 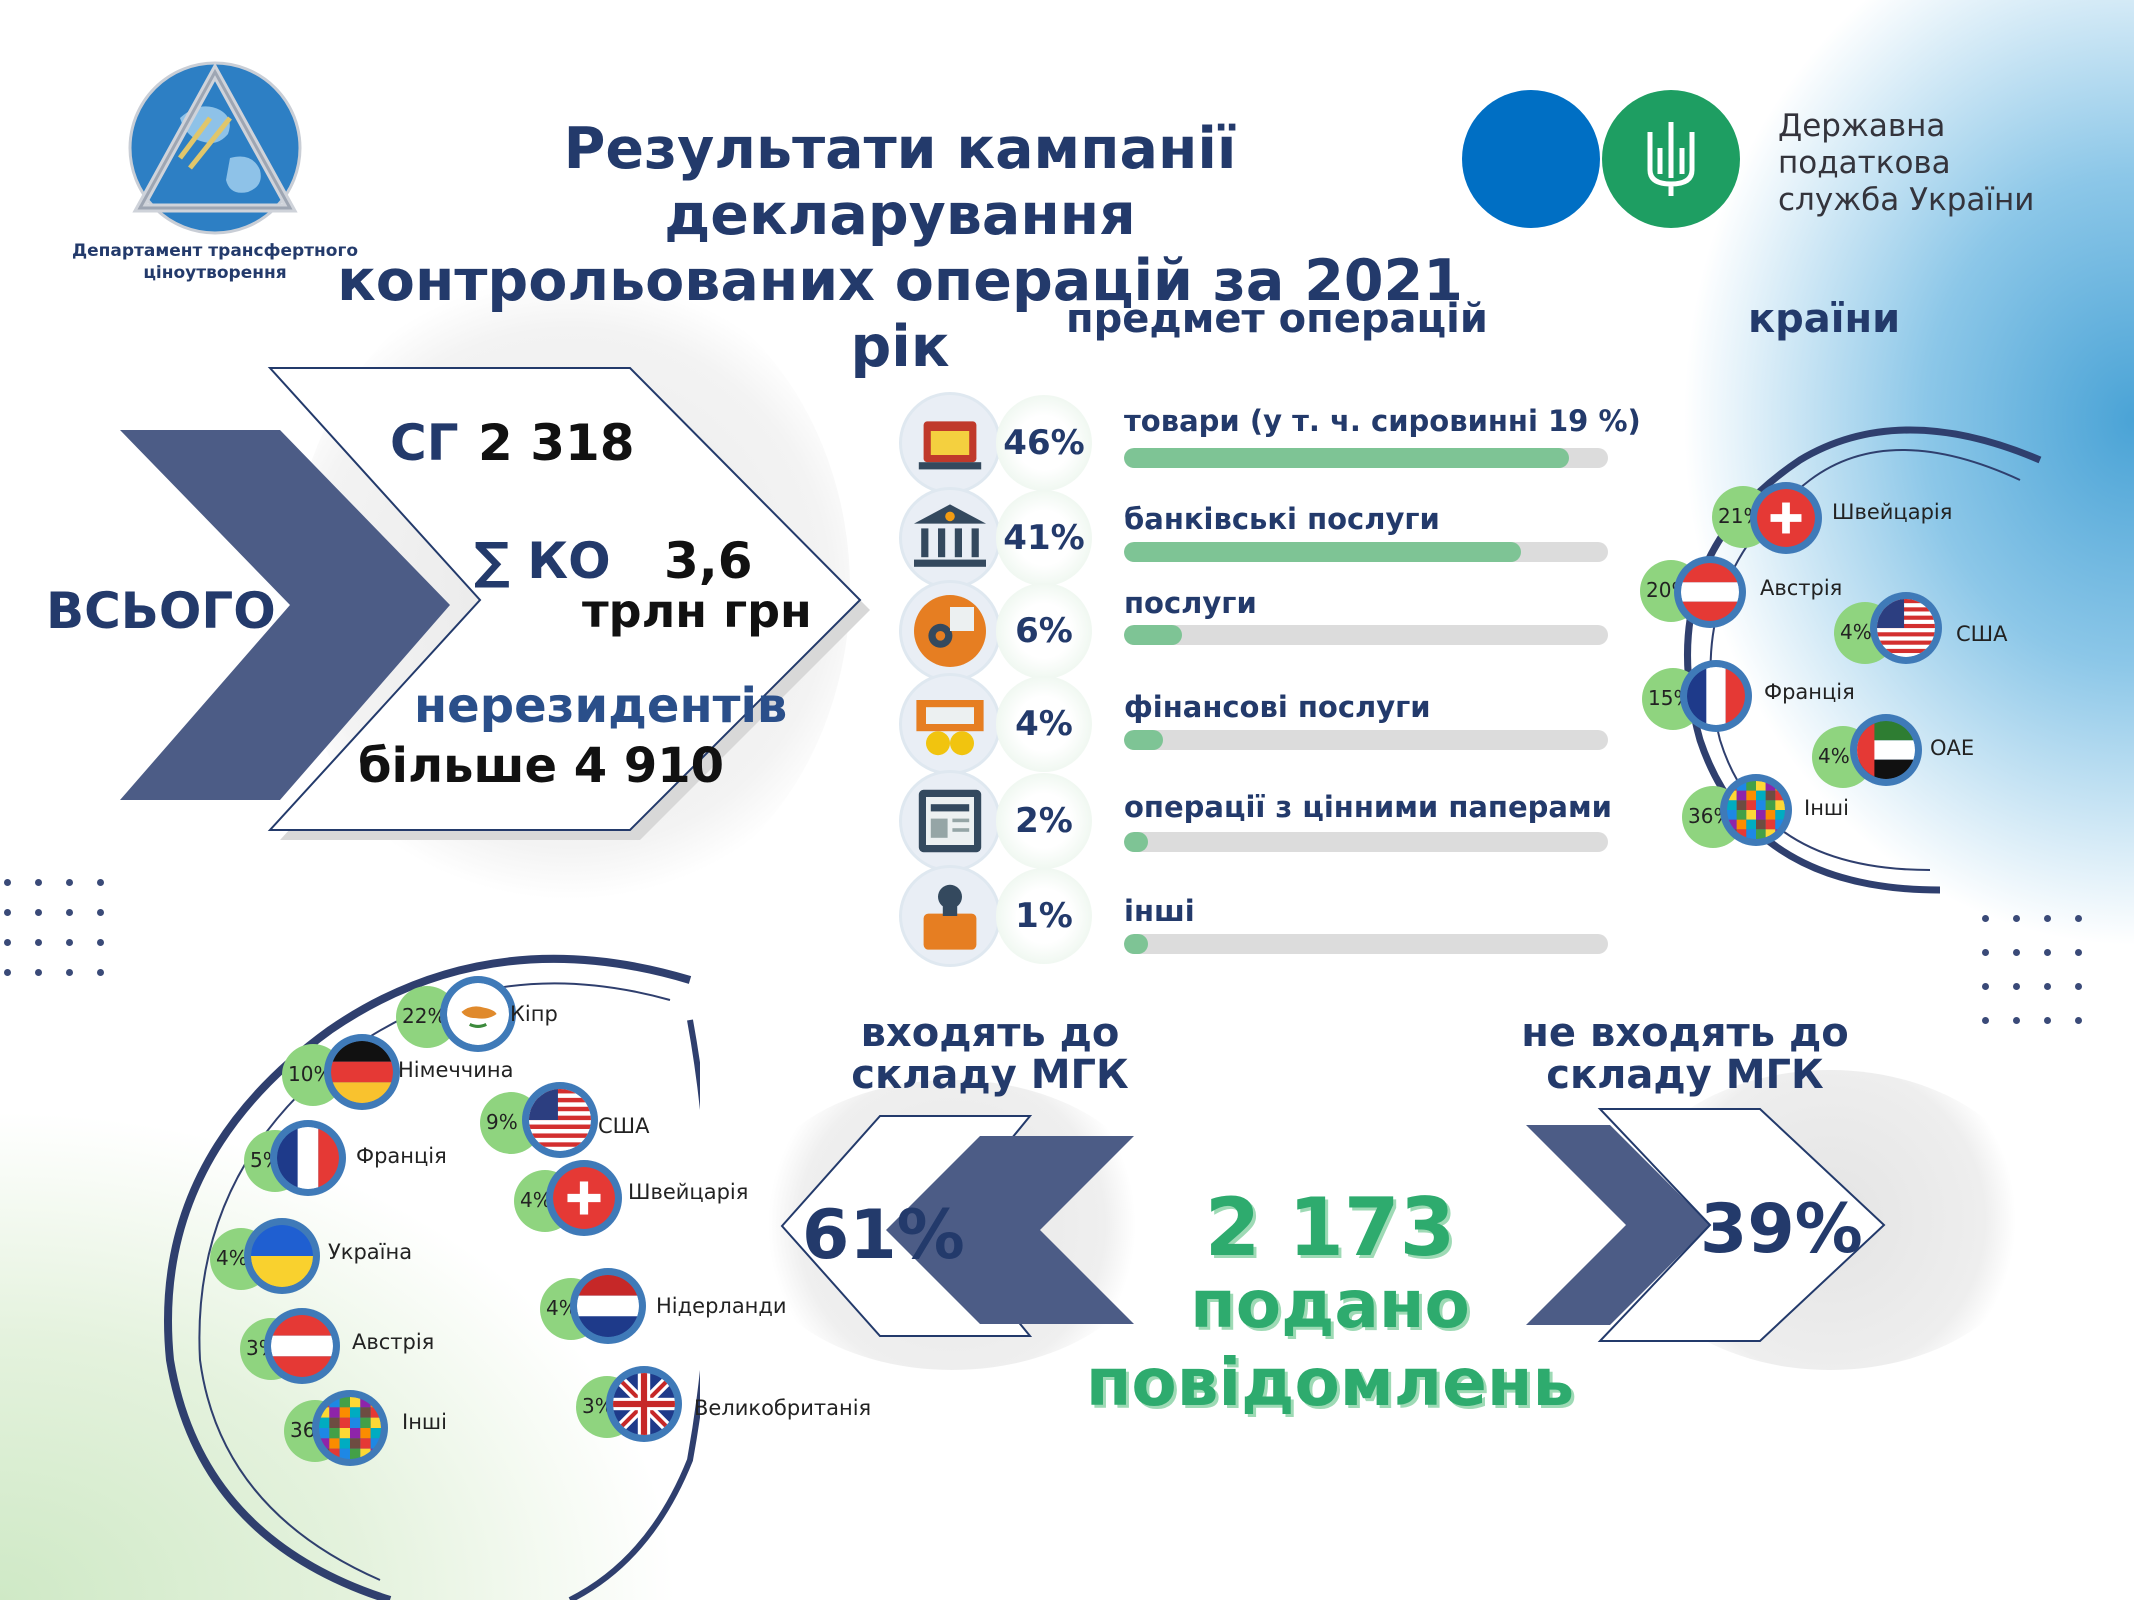 I want to click on operation-label: фінансові послуги, so click(x=1277, y=707).